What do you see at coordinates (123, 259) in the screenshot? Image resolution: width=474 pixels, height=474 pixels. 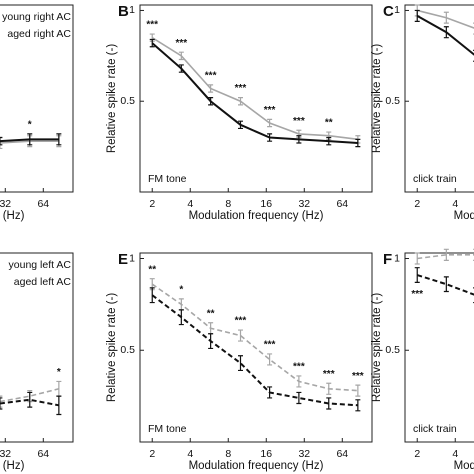 I see `panel-letter: E` at bounding box center [123, 259].